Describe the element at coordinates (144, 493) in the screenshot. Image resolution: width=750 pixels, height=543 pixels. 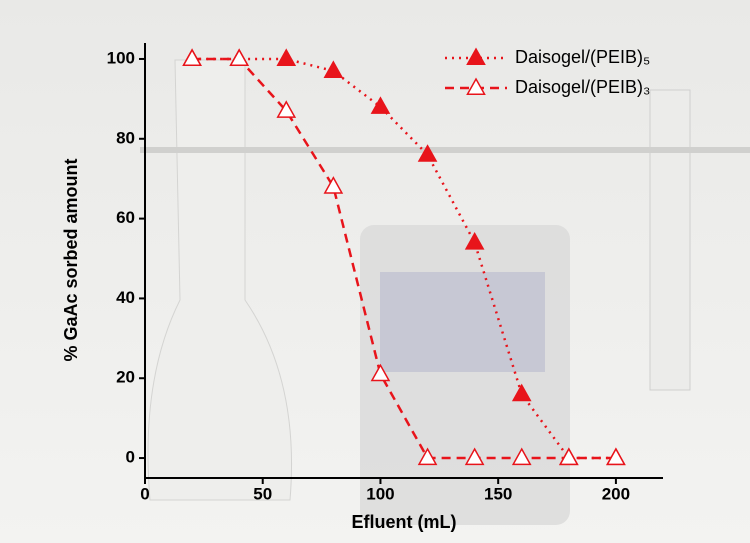
I see `x-tick-label: 0` at that location.